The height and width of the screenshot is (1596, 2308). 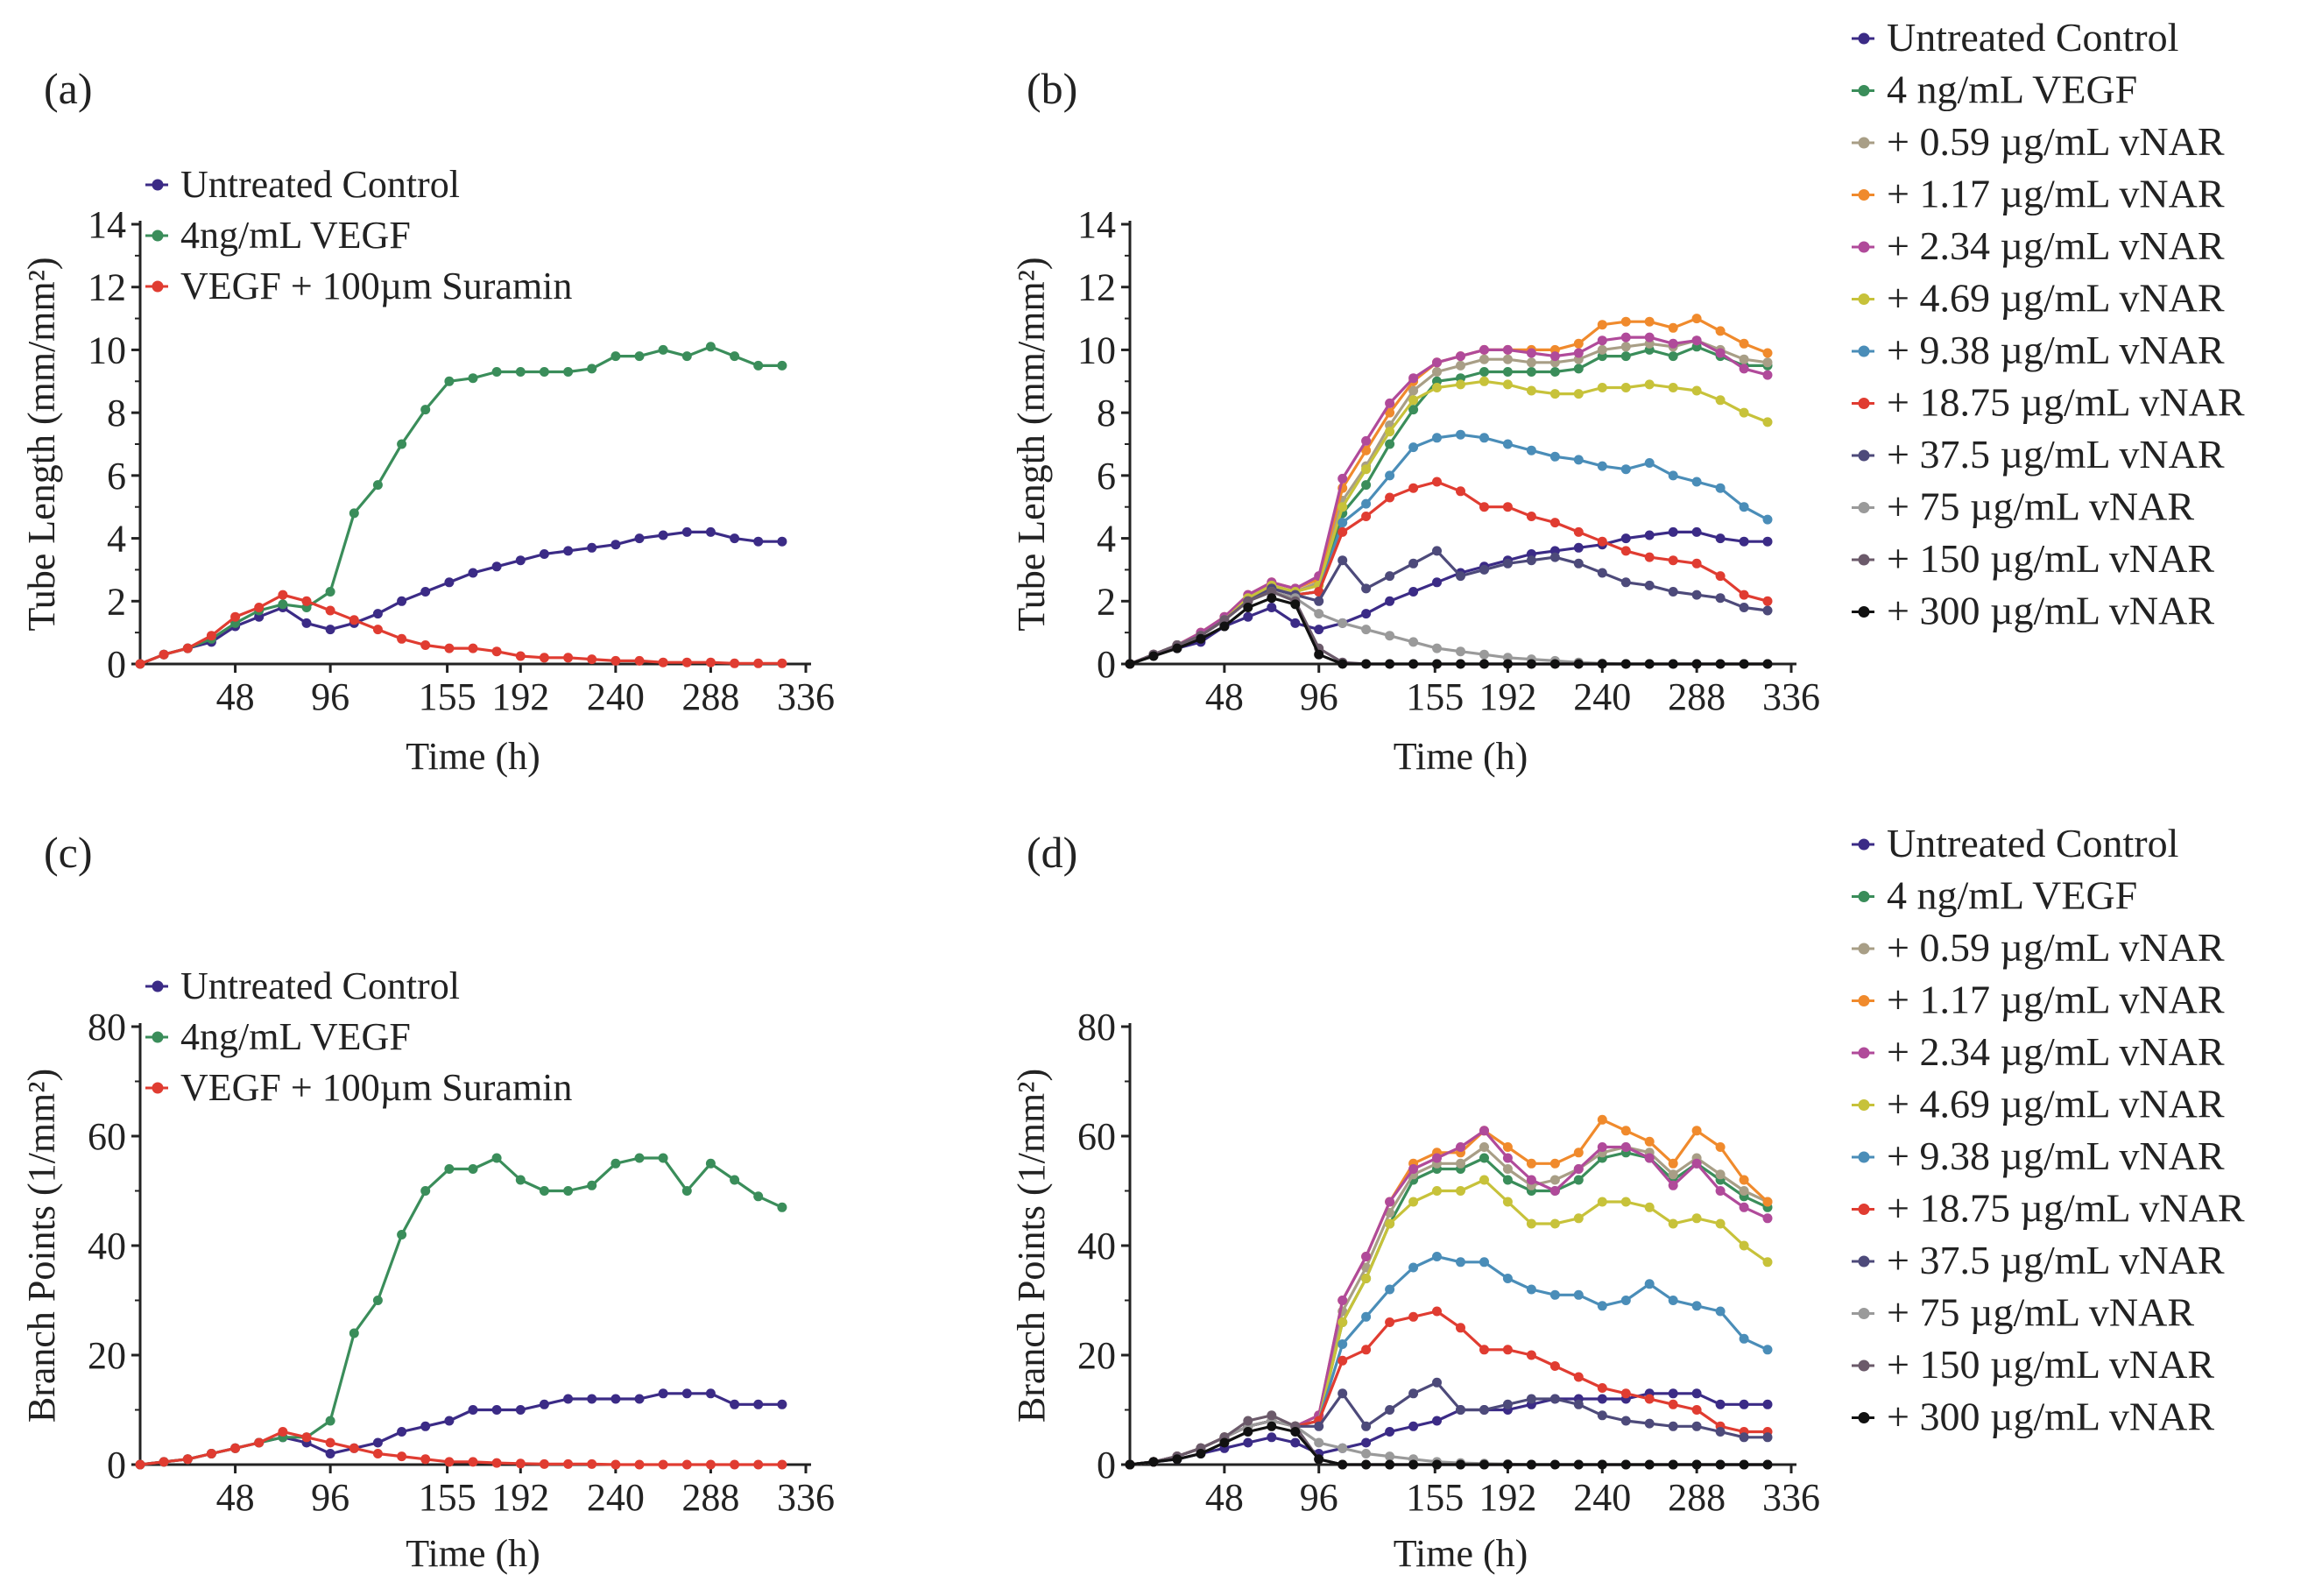 I want to click on legend-label: + 300 µg/mL vNAR, so click(x=2050, y=1417).